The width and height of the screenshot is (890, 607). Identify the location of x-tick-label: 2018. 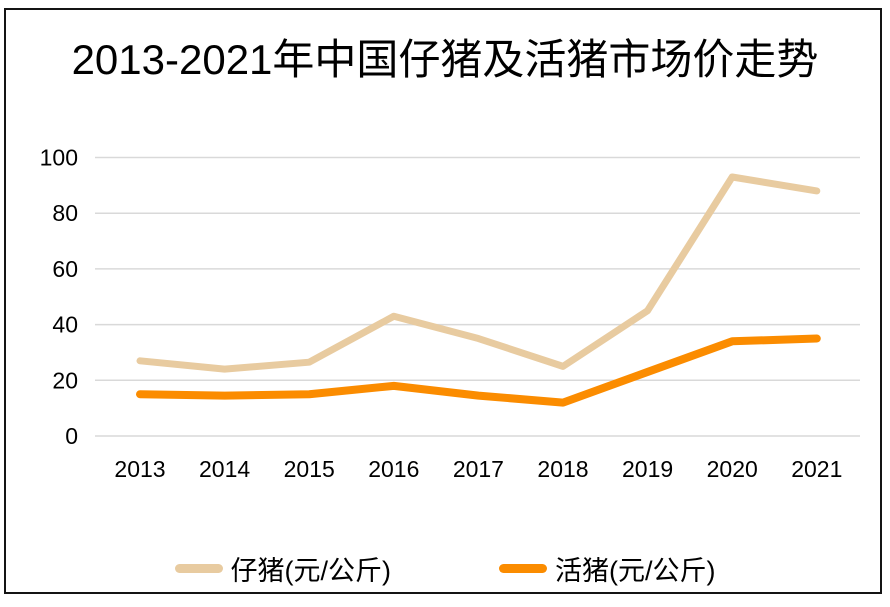
(562, 469).